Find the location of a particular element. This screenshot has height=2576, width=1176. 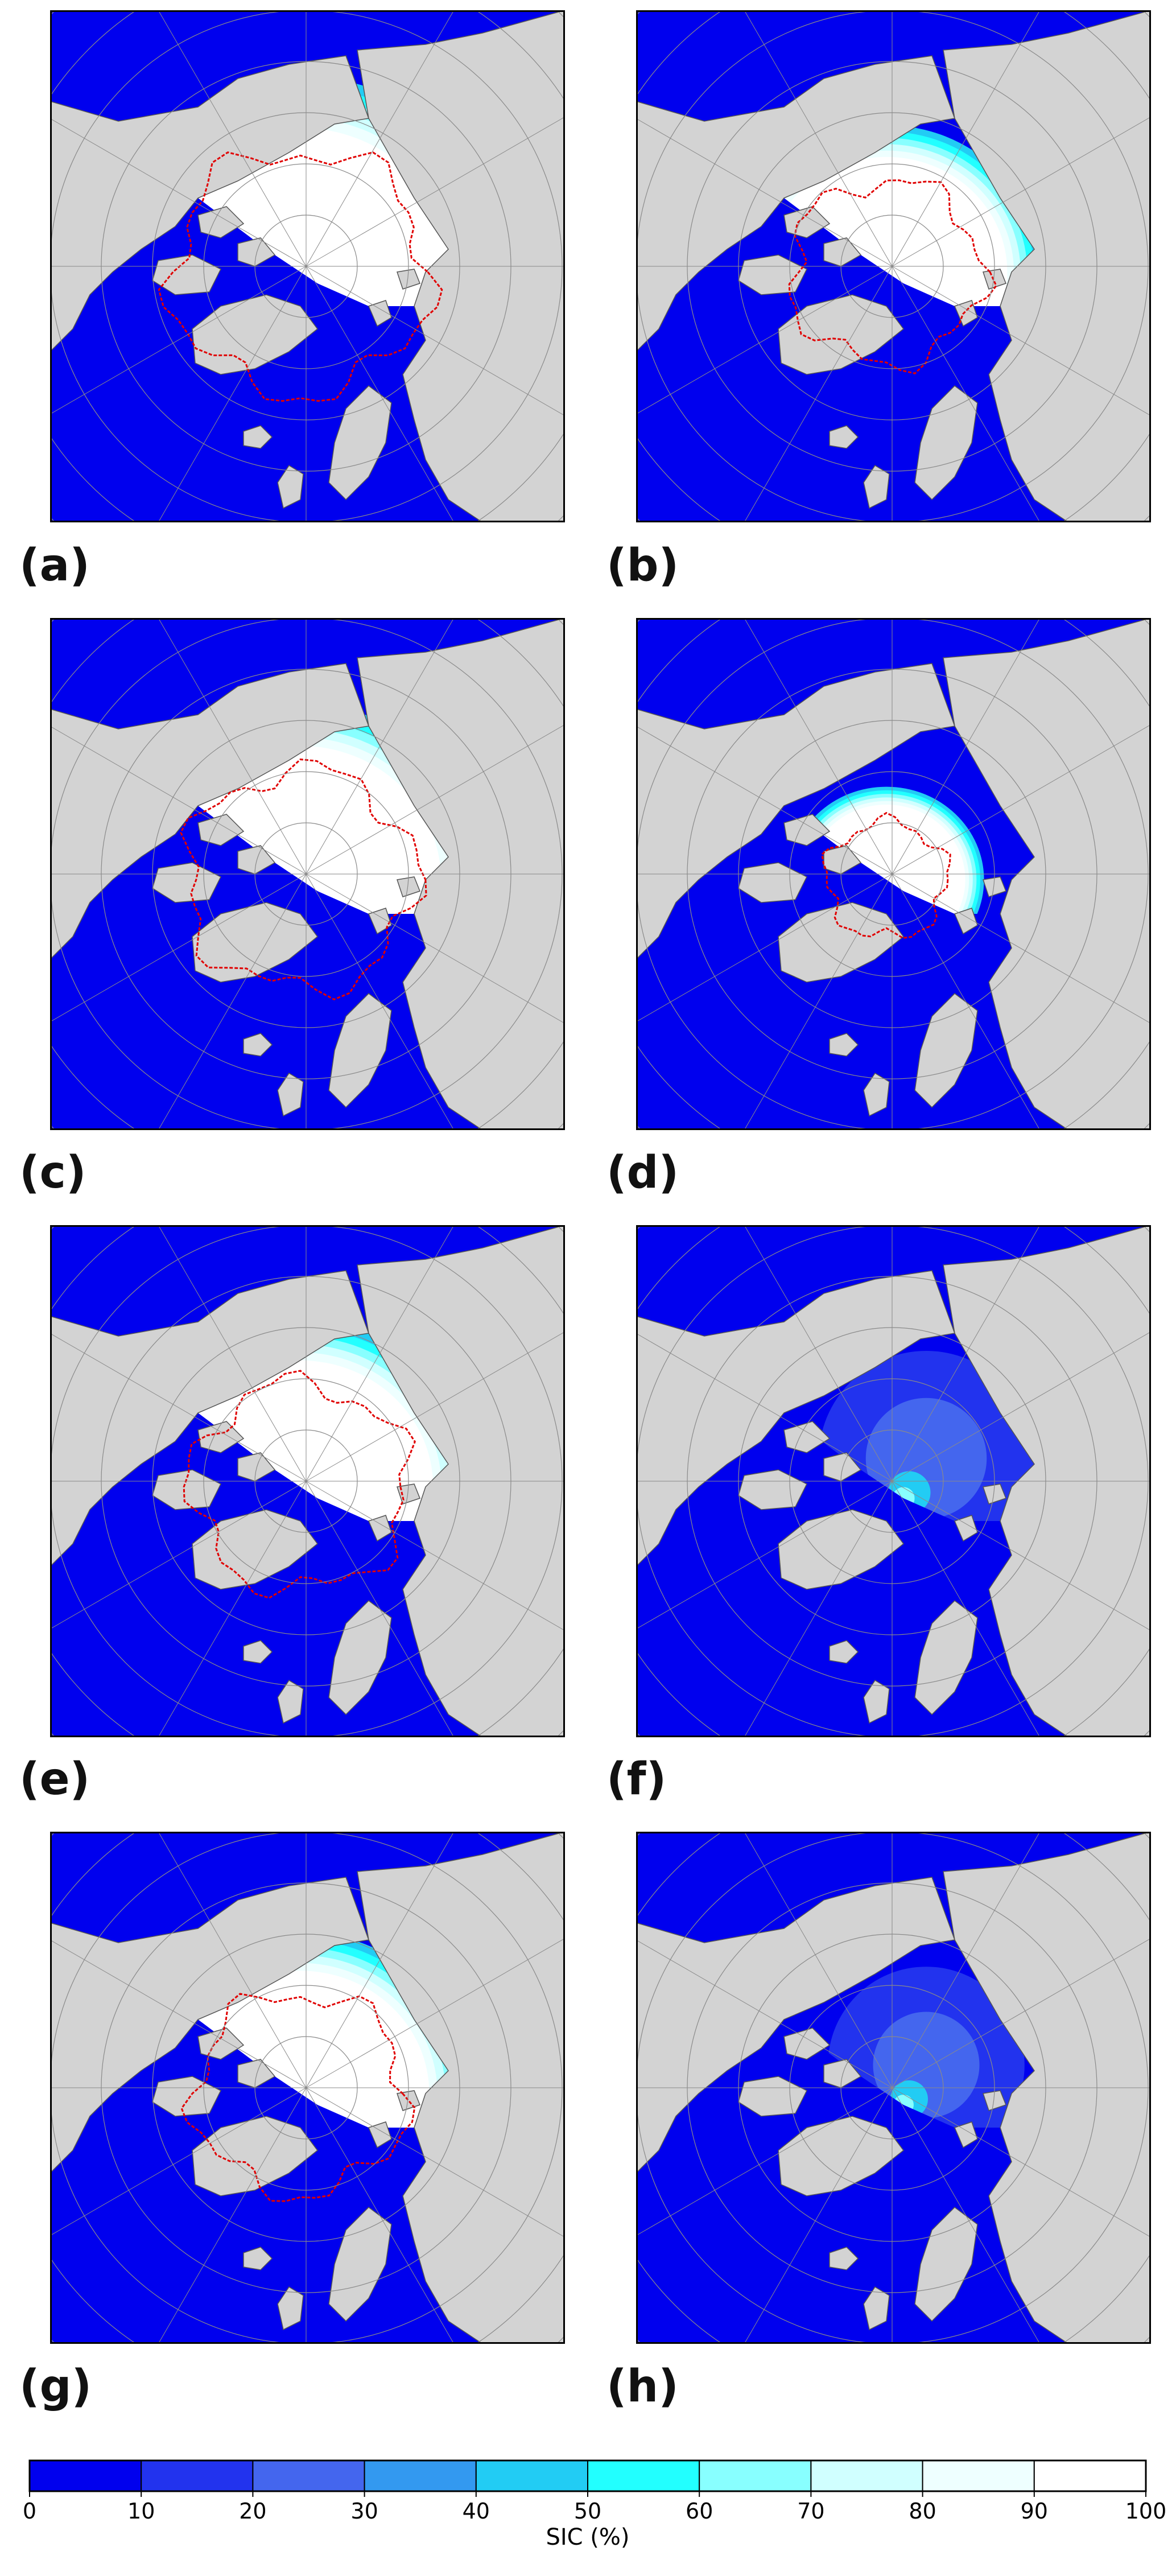

colorbar-tick-label: 80 is located at coordinates (922, 2511).